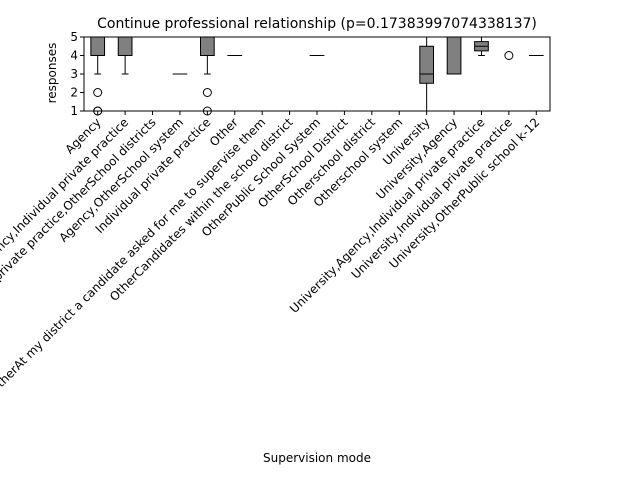 The width and height of the screenshot is (640, 480). Describe the element at coordinates (74, 56) in the screenshot. I see `y-tick-label: 4` at that location.